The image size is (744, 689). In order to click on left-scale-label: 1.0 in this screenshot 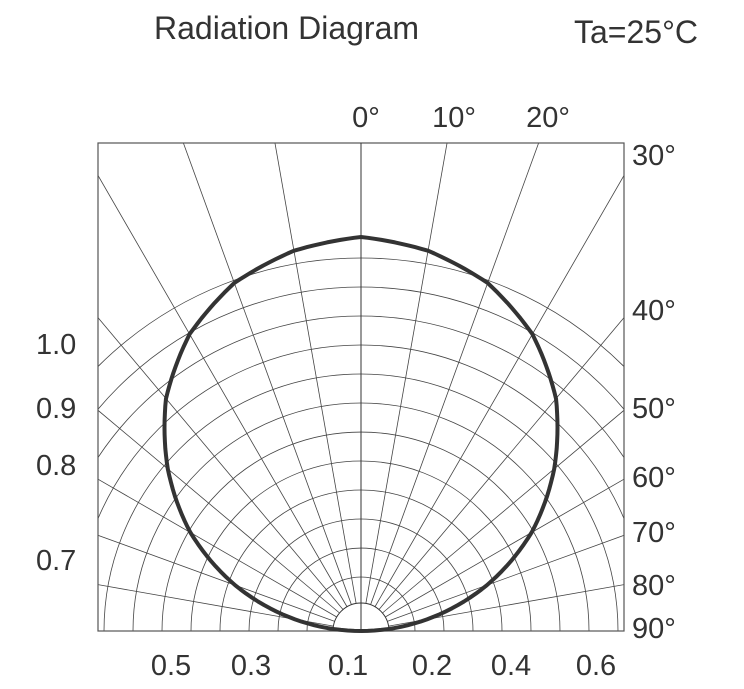, I will do `click(56, 345)`.